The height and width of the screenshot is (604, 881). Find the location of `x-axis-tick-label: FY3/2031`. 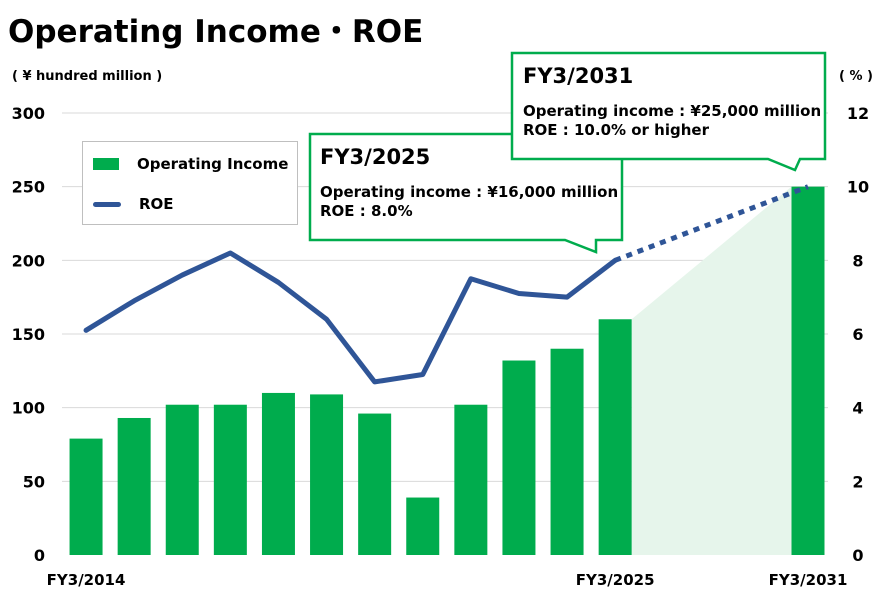

x-axis-tick-label: FY3/2031 is located at coordinates (808, 580).